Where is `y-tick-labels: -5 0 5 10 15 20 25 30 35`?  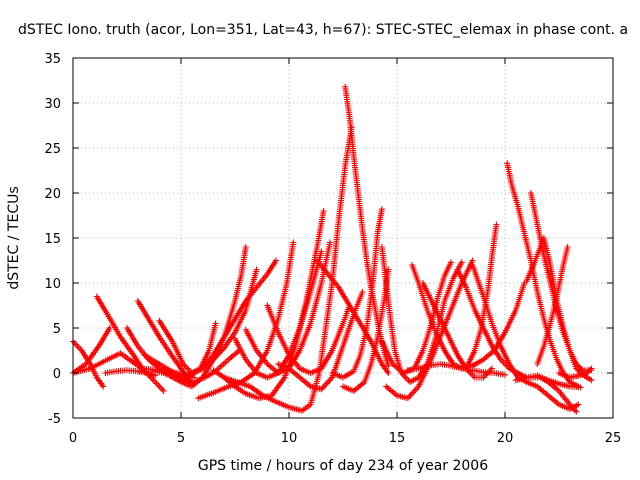 y-tick-labels: -5 0 5 10 15 20 25 30 35 is located at coordinates (52, 239).